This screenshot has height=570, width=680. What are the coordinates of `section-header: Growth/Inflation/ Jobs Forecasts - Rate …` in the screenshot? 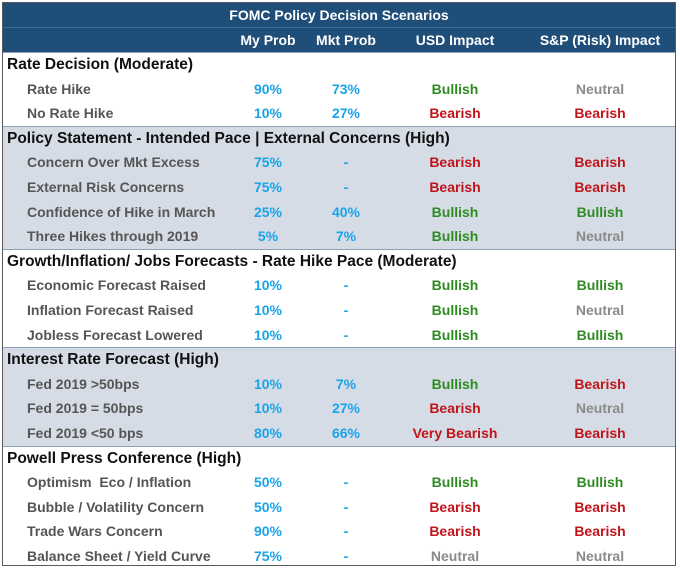 It's located at (339, 261).